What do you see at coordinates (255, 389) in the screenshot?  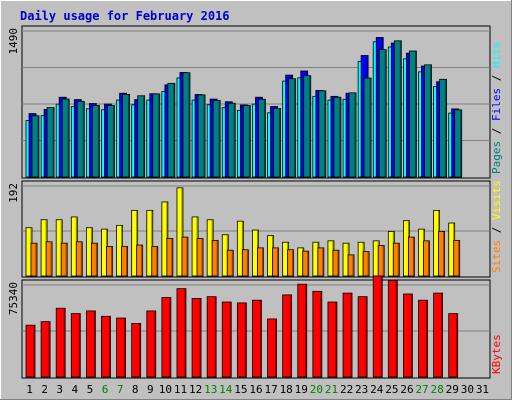 I see `day-label: 16` at bounding box center [255, 389].